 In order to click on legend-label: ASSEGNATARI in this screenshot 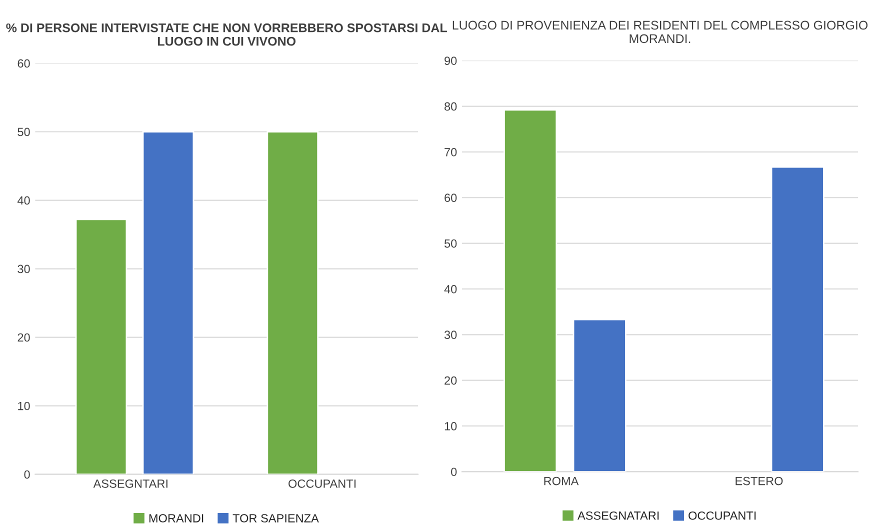, I will do `click(618, 515)`.